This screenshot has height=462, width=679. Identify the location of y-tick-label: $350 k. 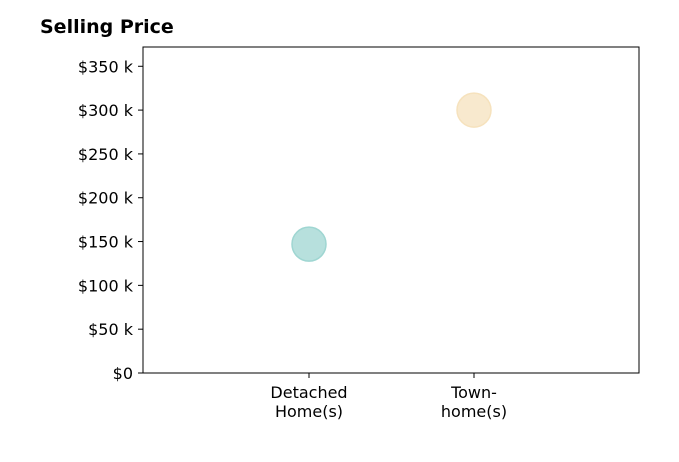
(106, 66).